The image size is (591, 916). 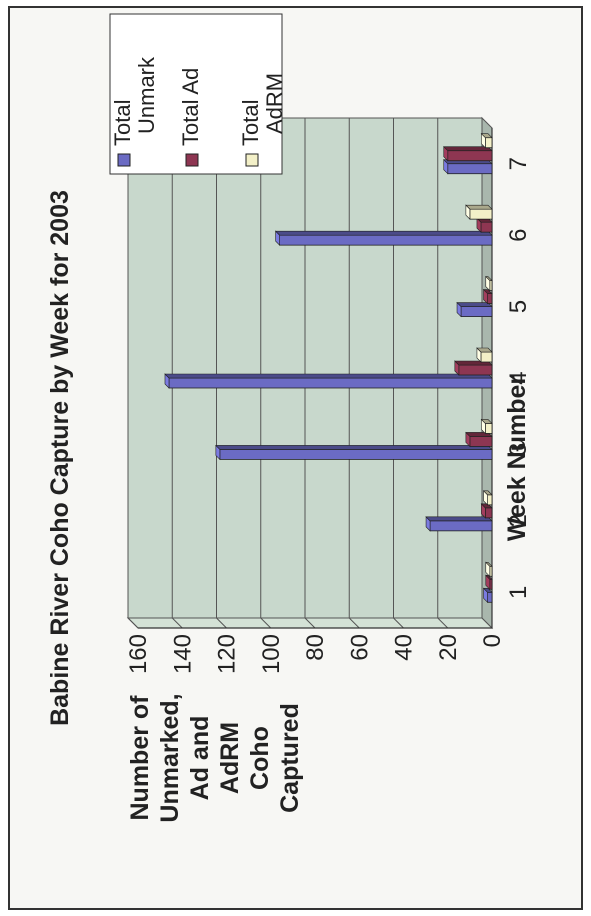 I want to click on y-tick-label: 140, so click(x=182, y=654).